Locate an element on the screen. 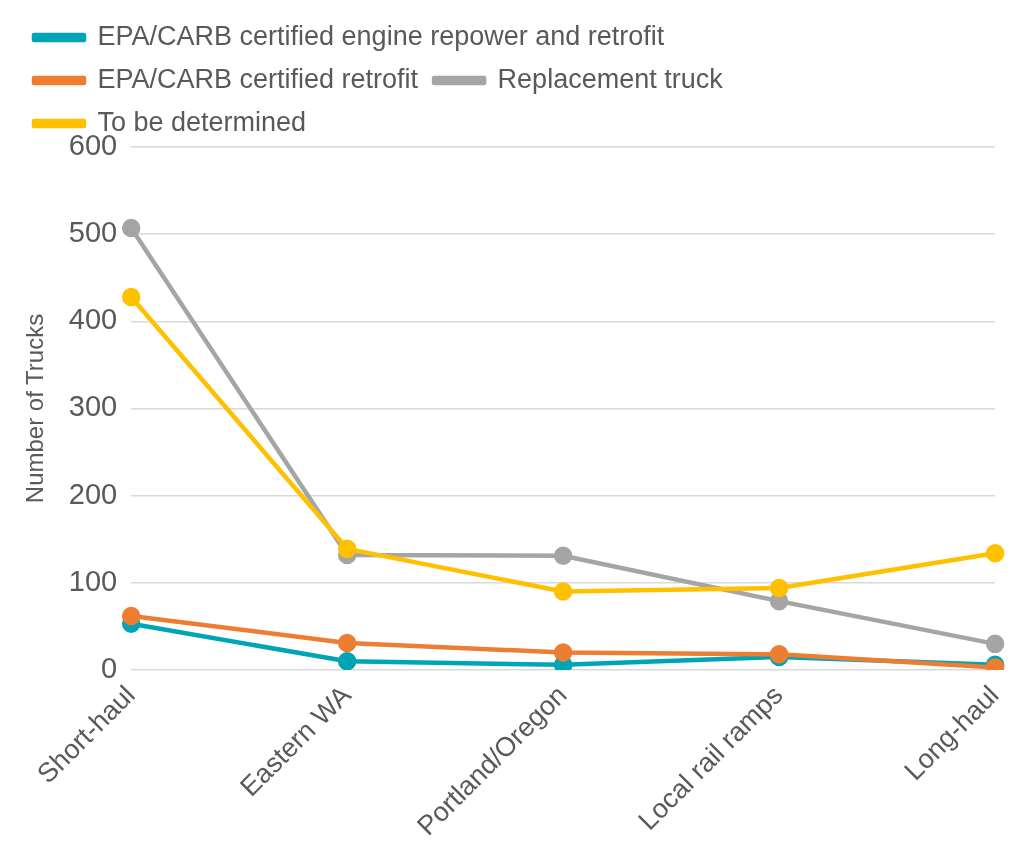 This screenshot has width=1036, height=861. legend-label: Replacement truck is located at coordinates (610, 78).